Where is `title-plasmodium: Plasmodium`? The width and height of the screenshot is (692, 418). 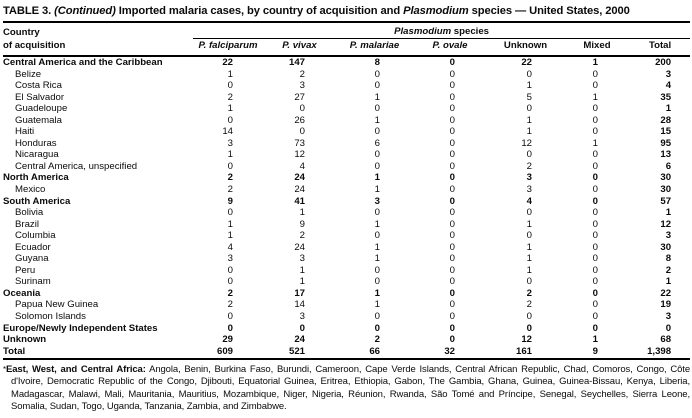
title-plasmodium: Plasmodium is located at coordinates (436, 11).